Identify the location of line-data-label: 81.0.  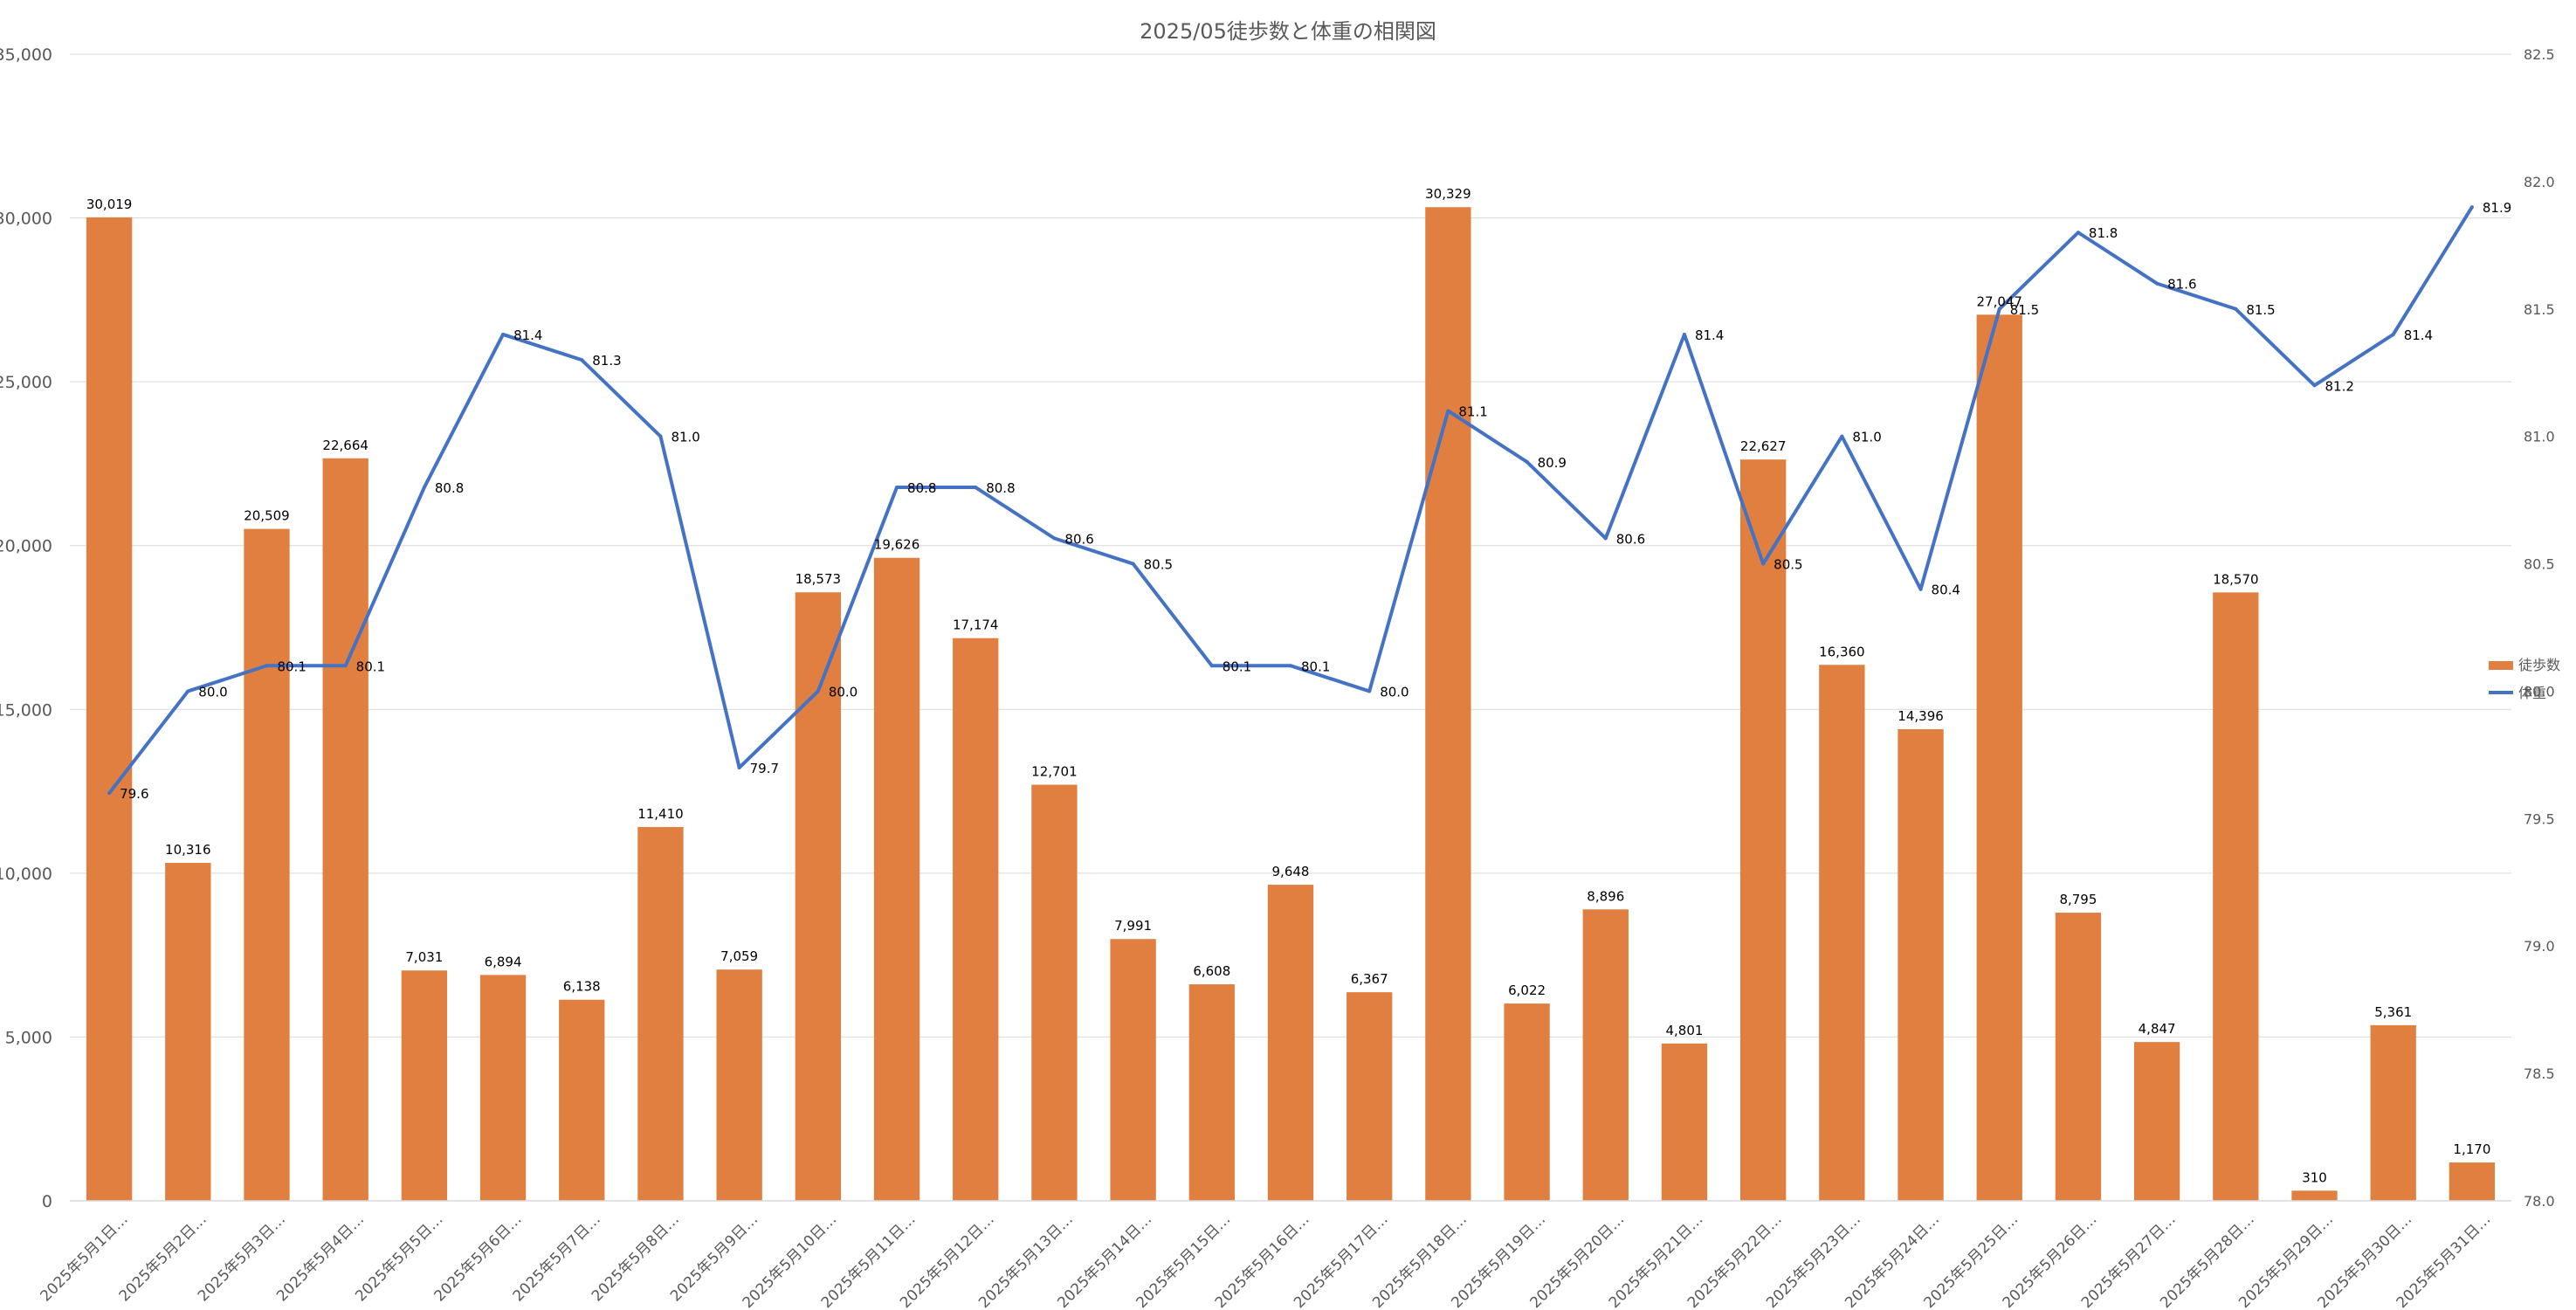
(1866, 437).